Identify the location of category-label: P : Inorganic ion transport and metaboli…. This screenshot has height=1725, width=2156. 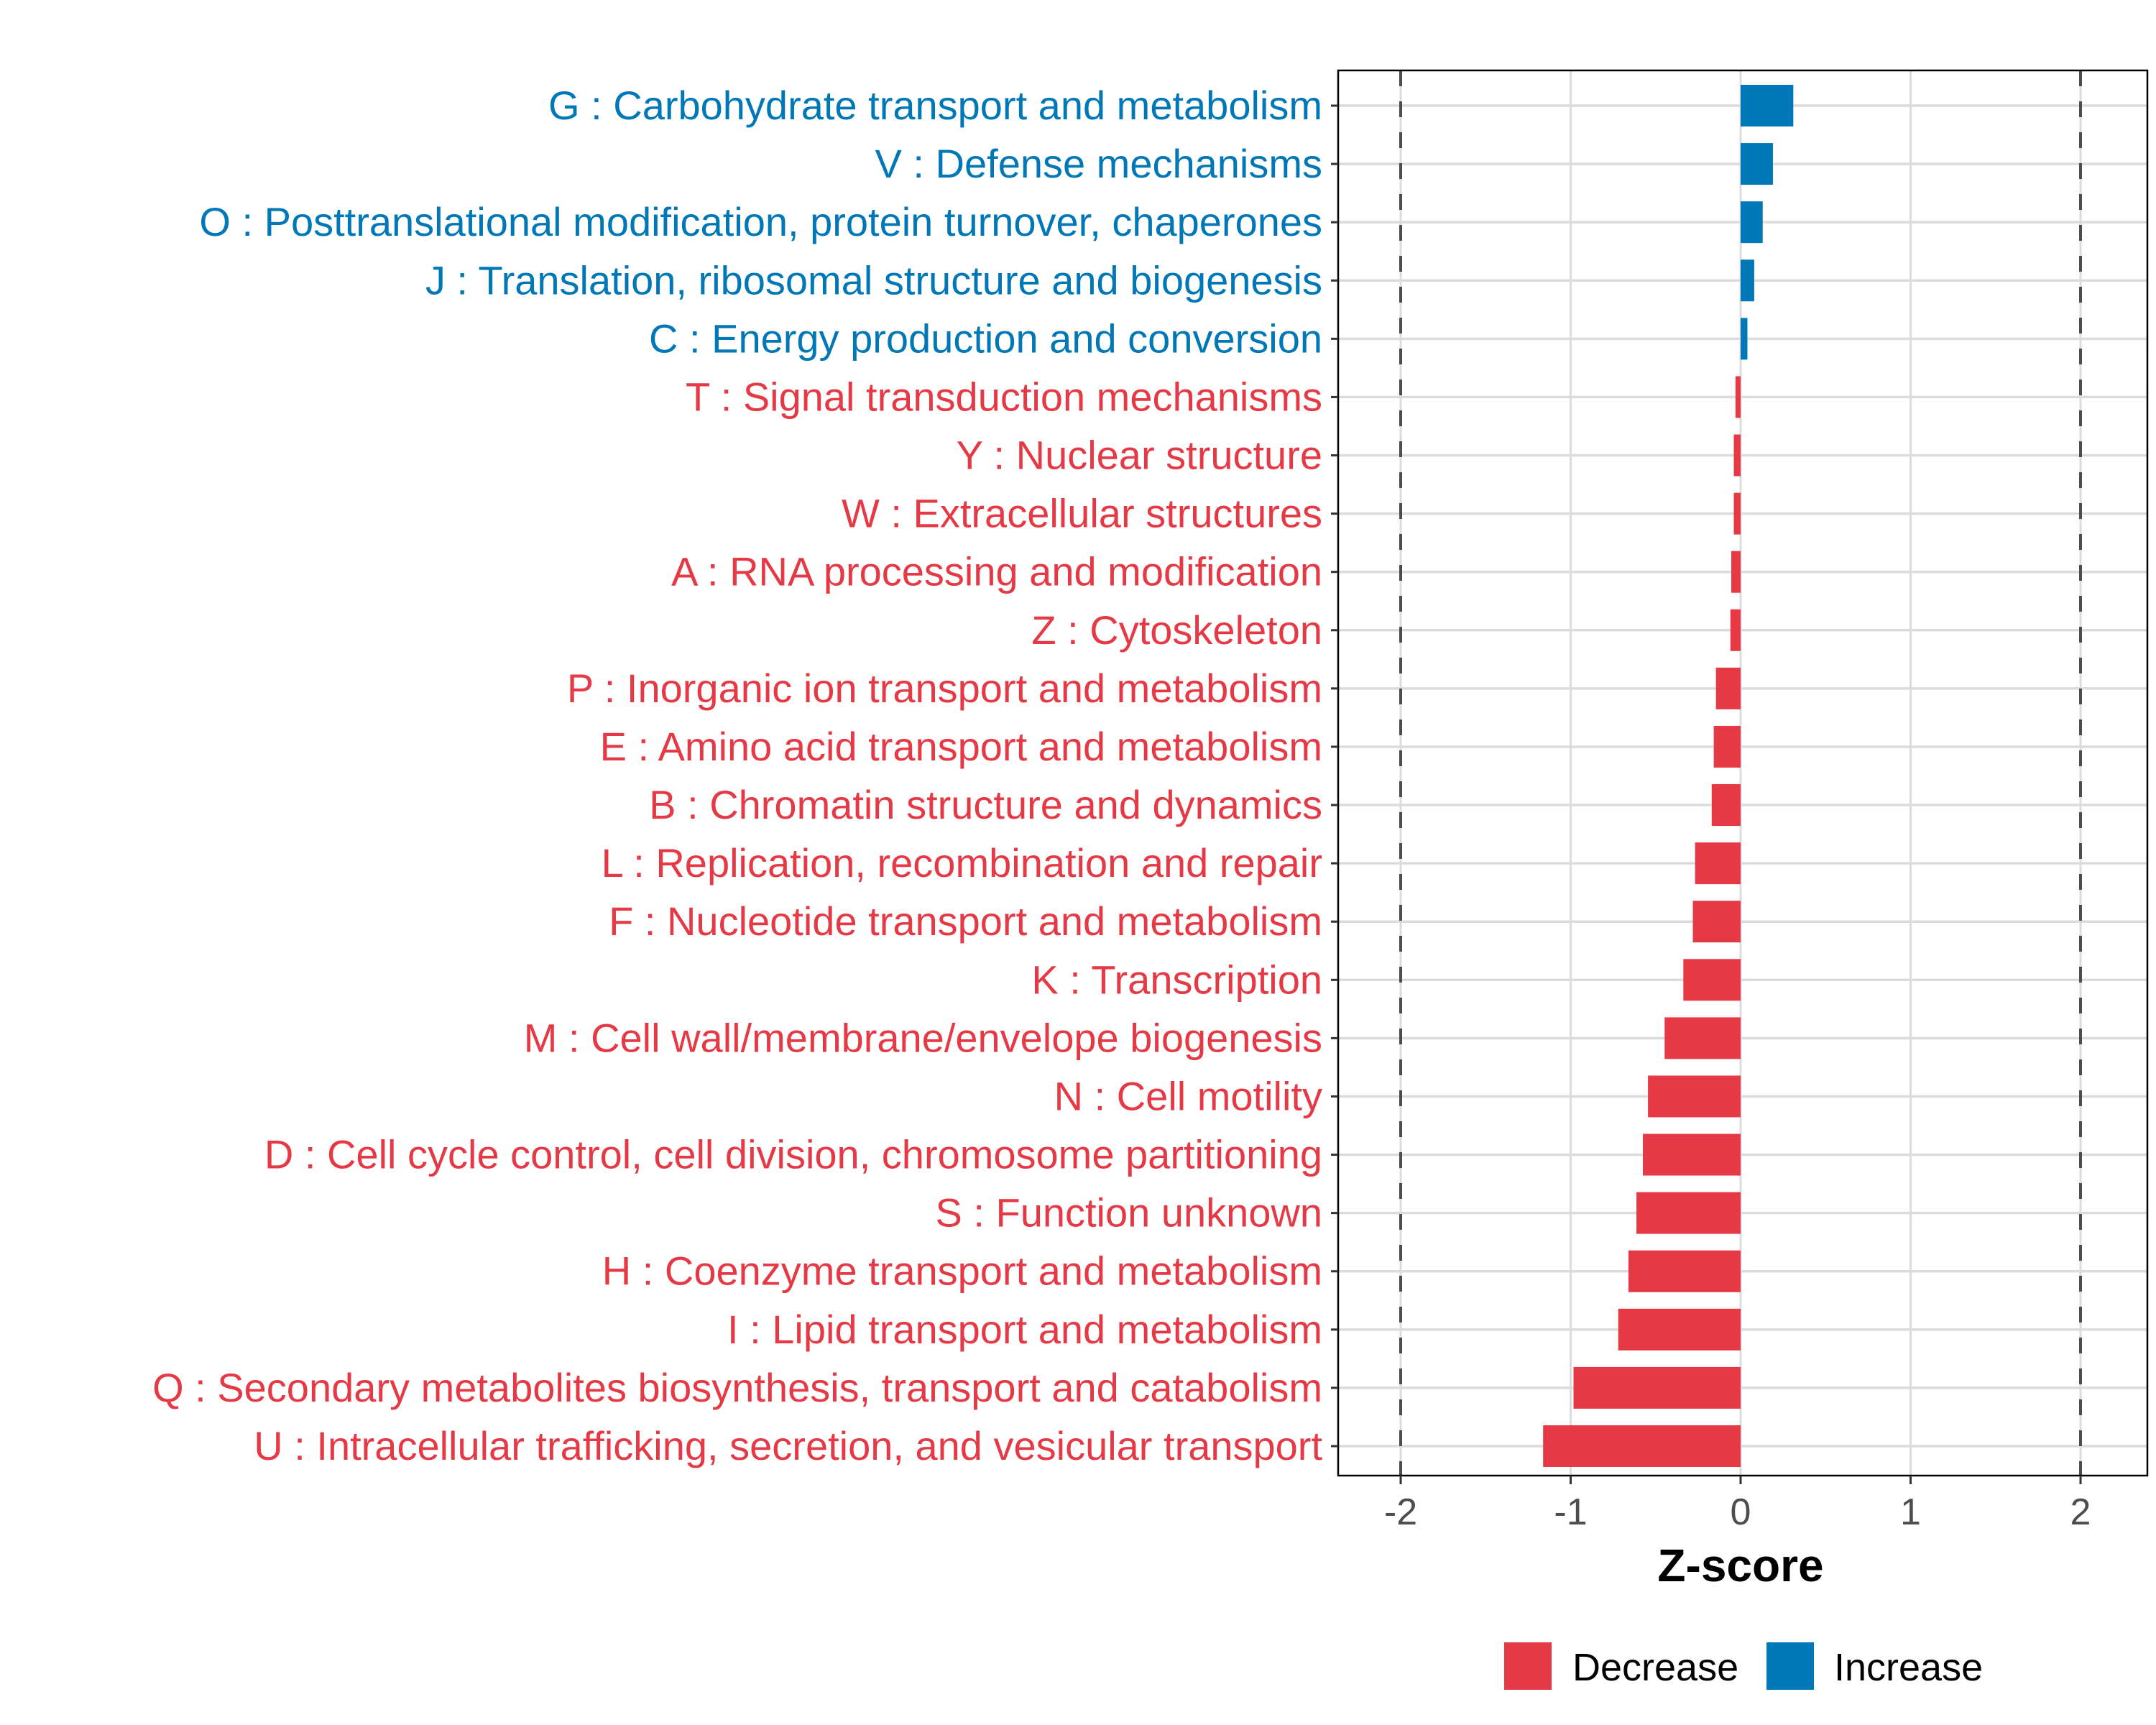
(944, 688).